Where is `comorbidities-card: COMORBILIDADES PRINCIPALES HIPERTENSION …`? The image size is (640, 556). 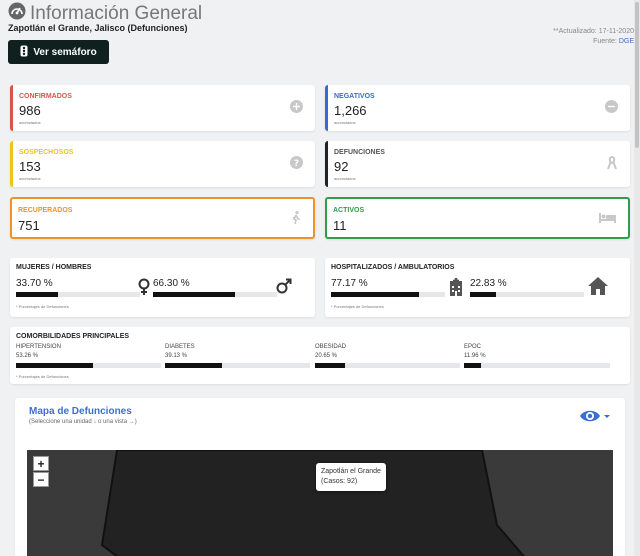 comorbidities-card: COMORBILIDADES PRINCIPALES HIPERTENSION … is located at coordinates (320, 355).